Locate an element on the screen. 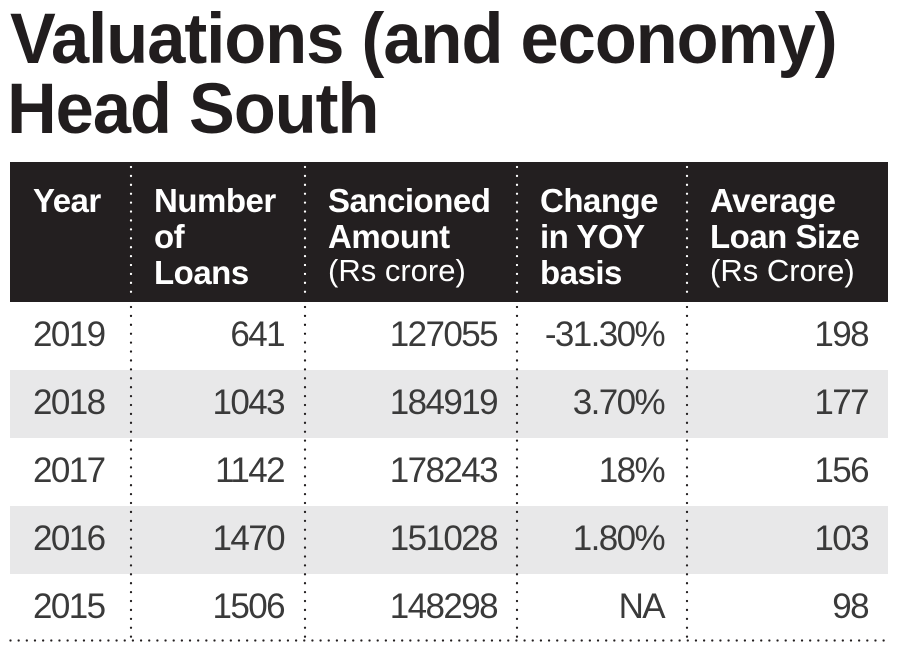 The height and width of the screenshot is (654, 900). cell-year: 2017 is located at coordinates (69, 470).